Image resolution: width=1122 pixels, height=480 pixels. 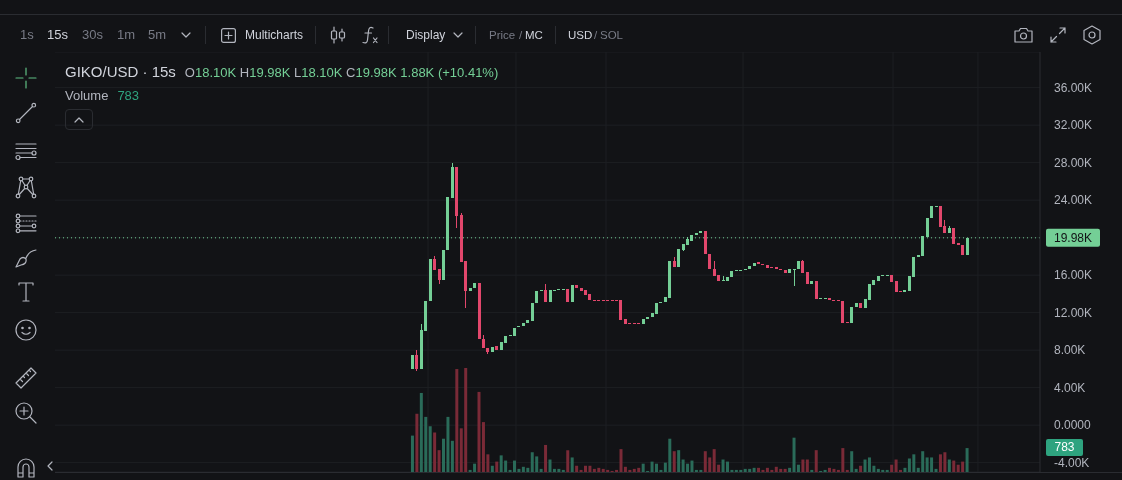 What do you see at coordinates (27, 35) in the screenshot?
I see `text: 1s` at bounding box center [27, 35].